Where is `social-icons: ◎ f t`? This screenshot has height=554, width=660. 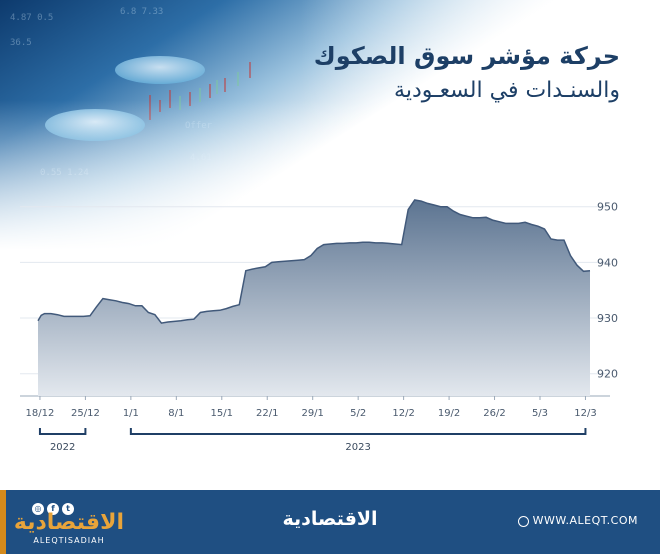 social-icons: ◎ f t is located at coordinates (54, 505).